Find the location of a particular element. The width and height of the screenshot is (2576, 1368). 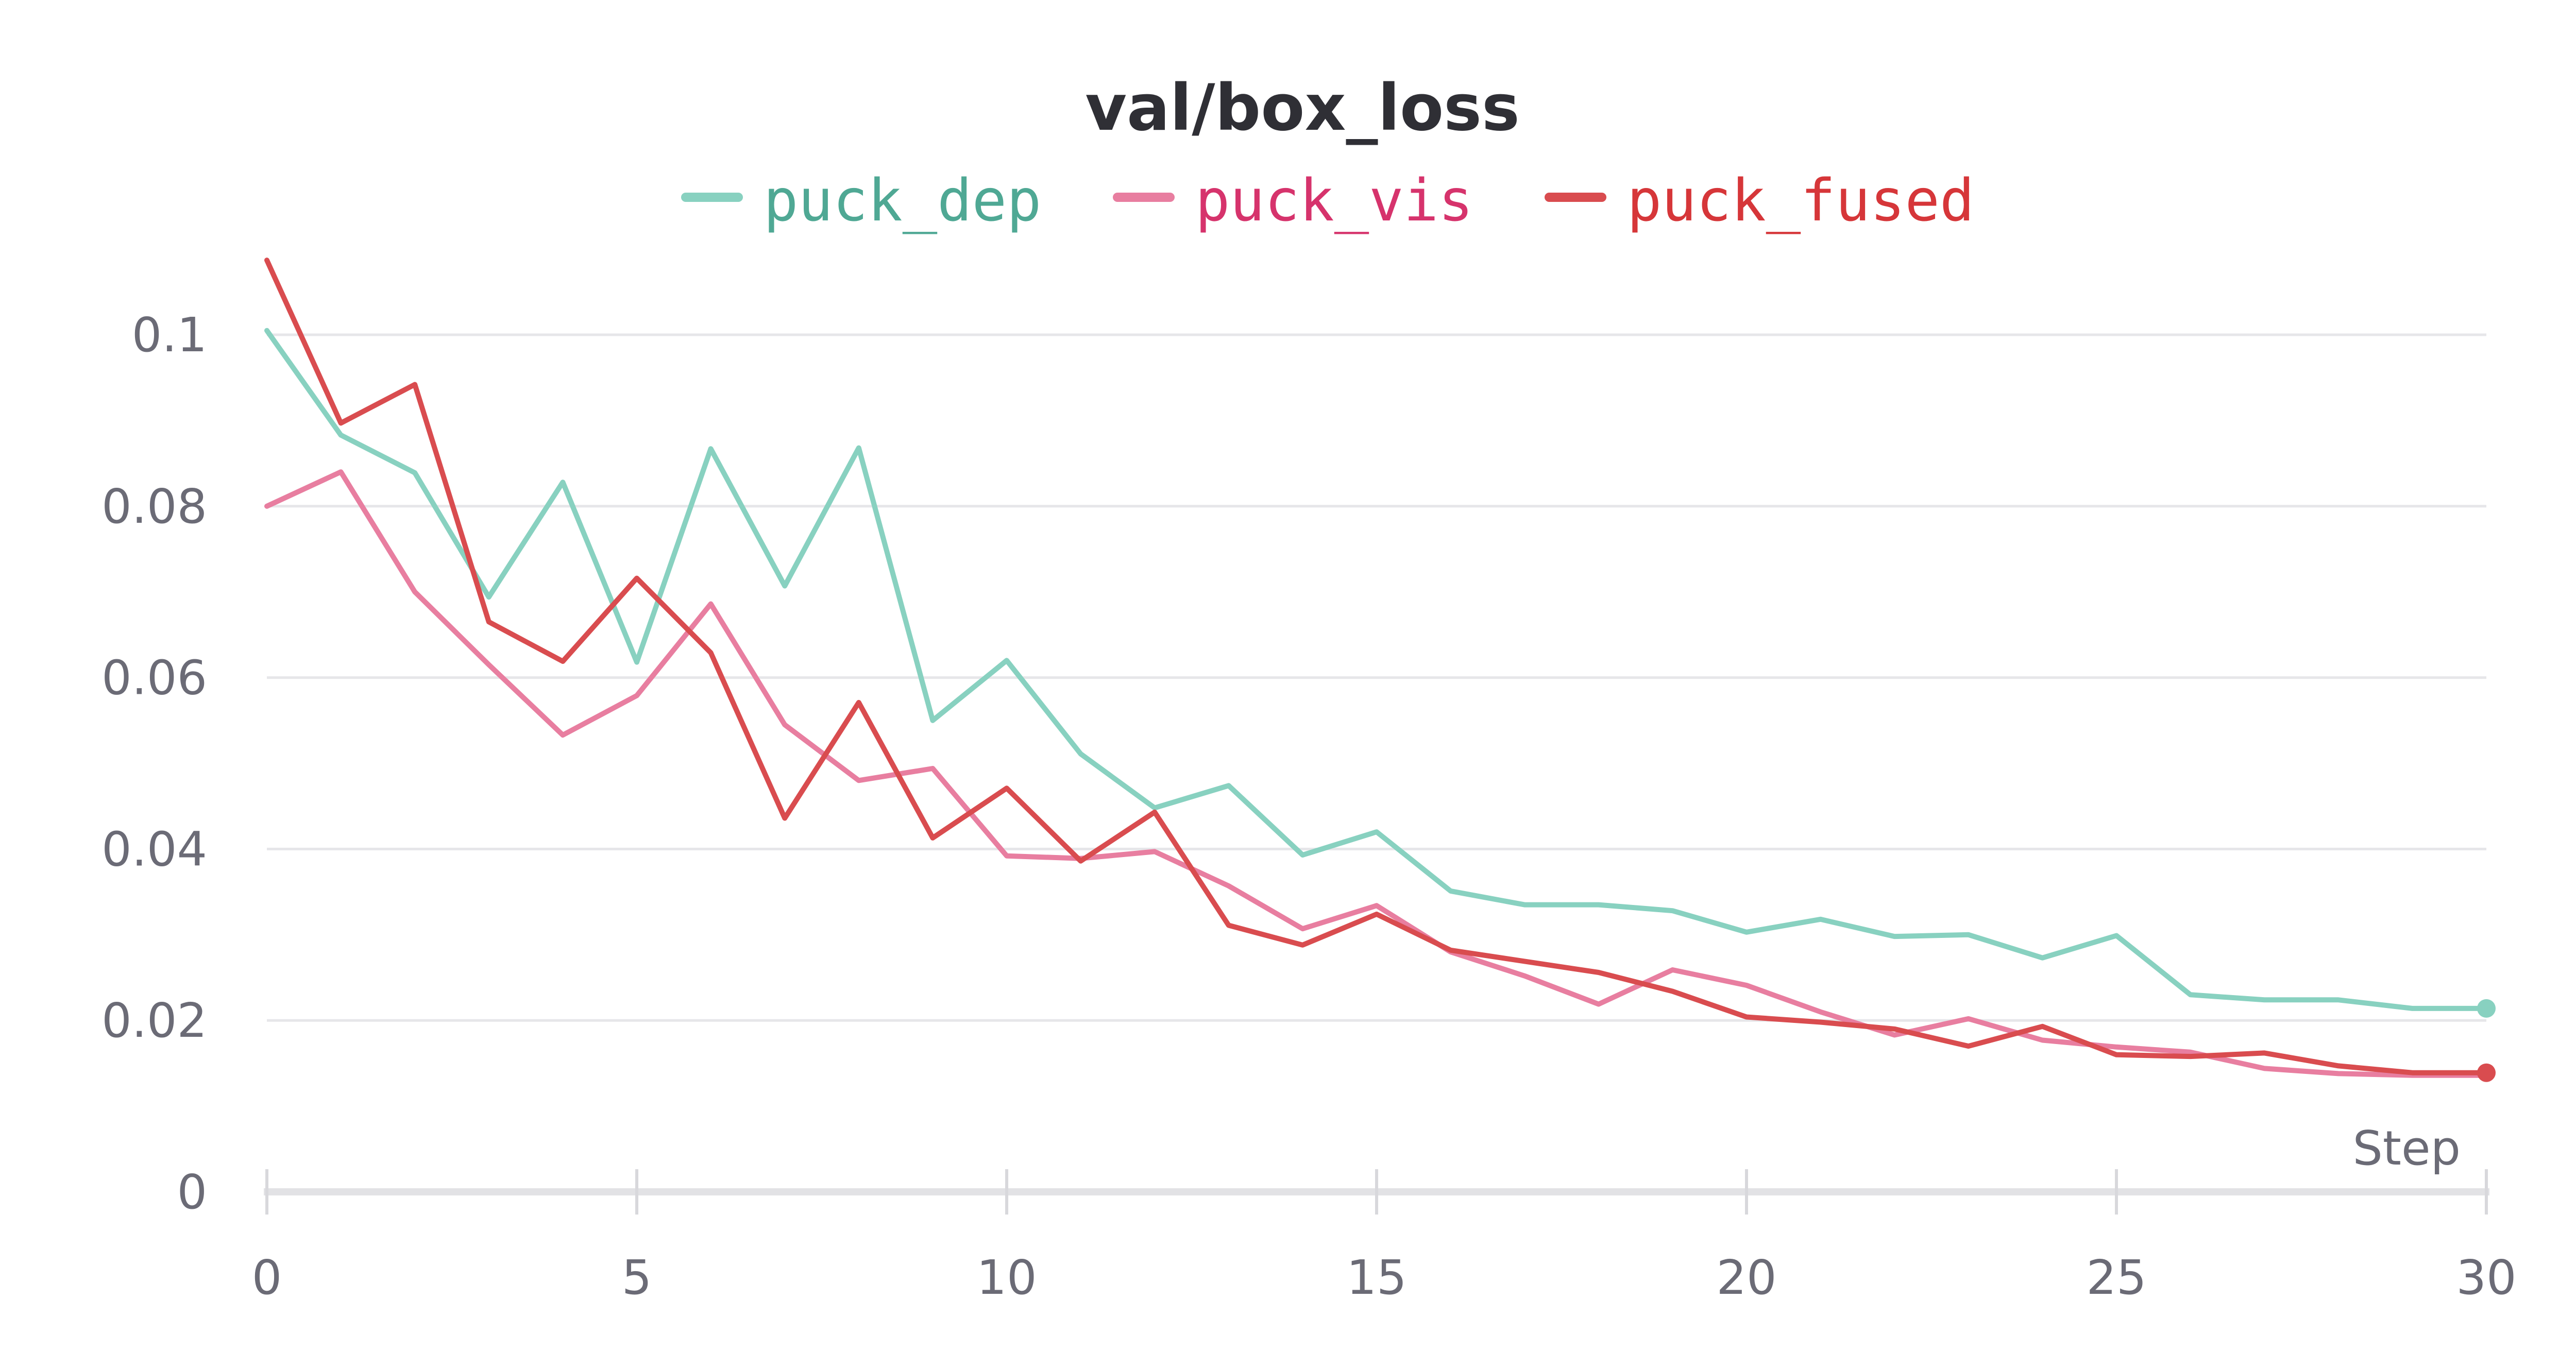

legend-item-puck-vis: puck_vis is located at coordinates (1293, 200).